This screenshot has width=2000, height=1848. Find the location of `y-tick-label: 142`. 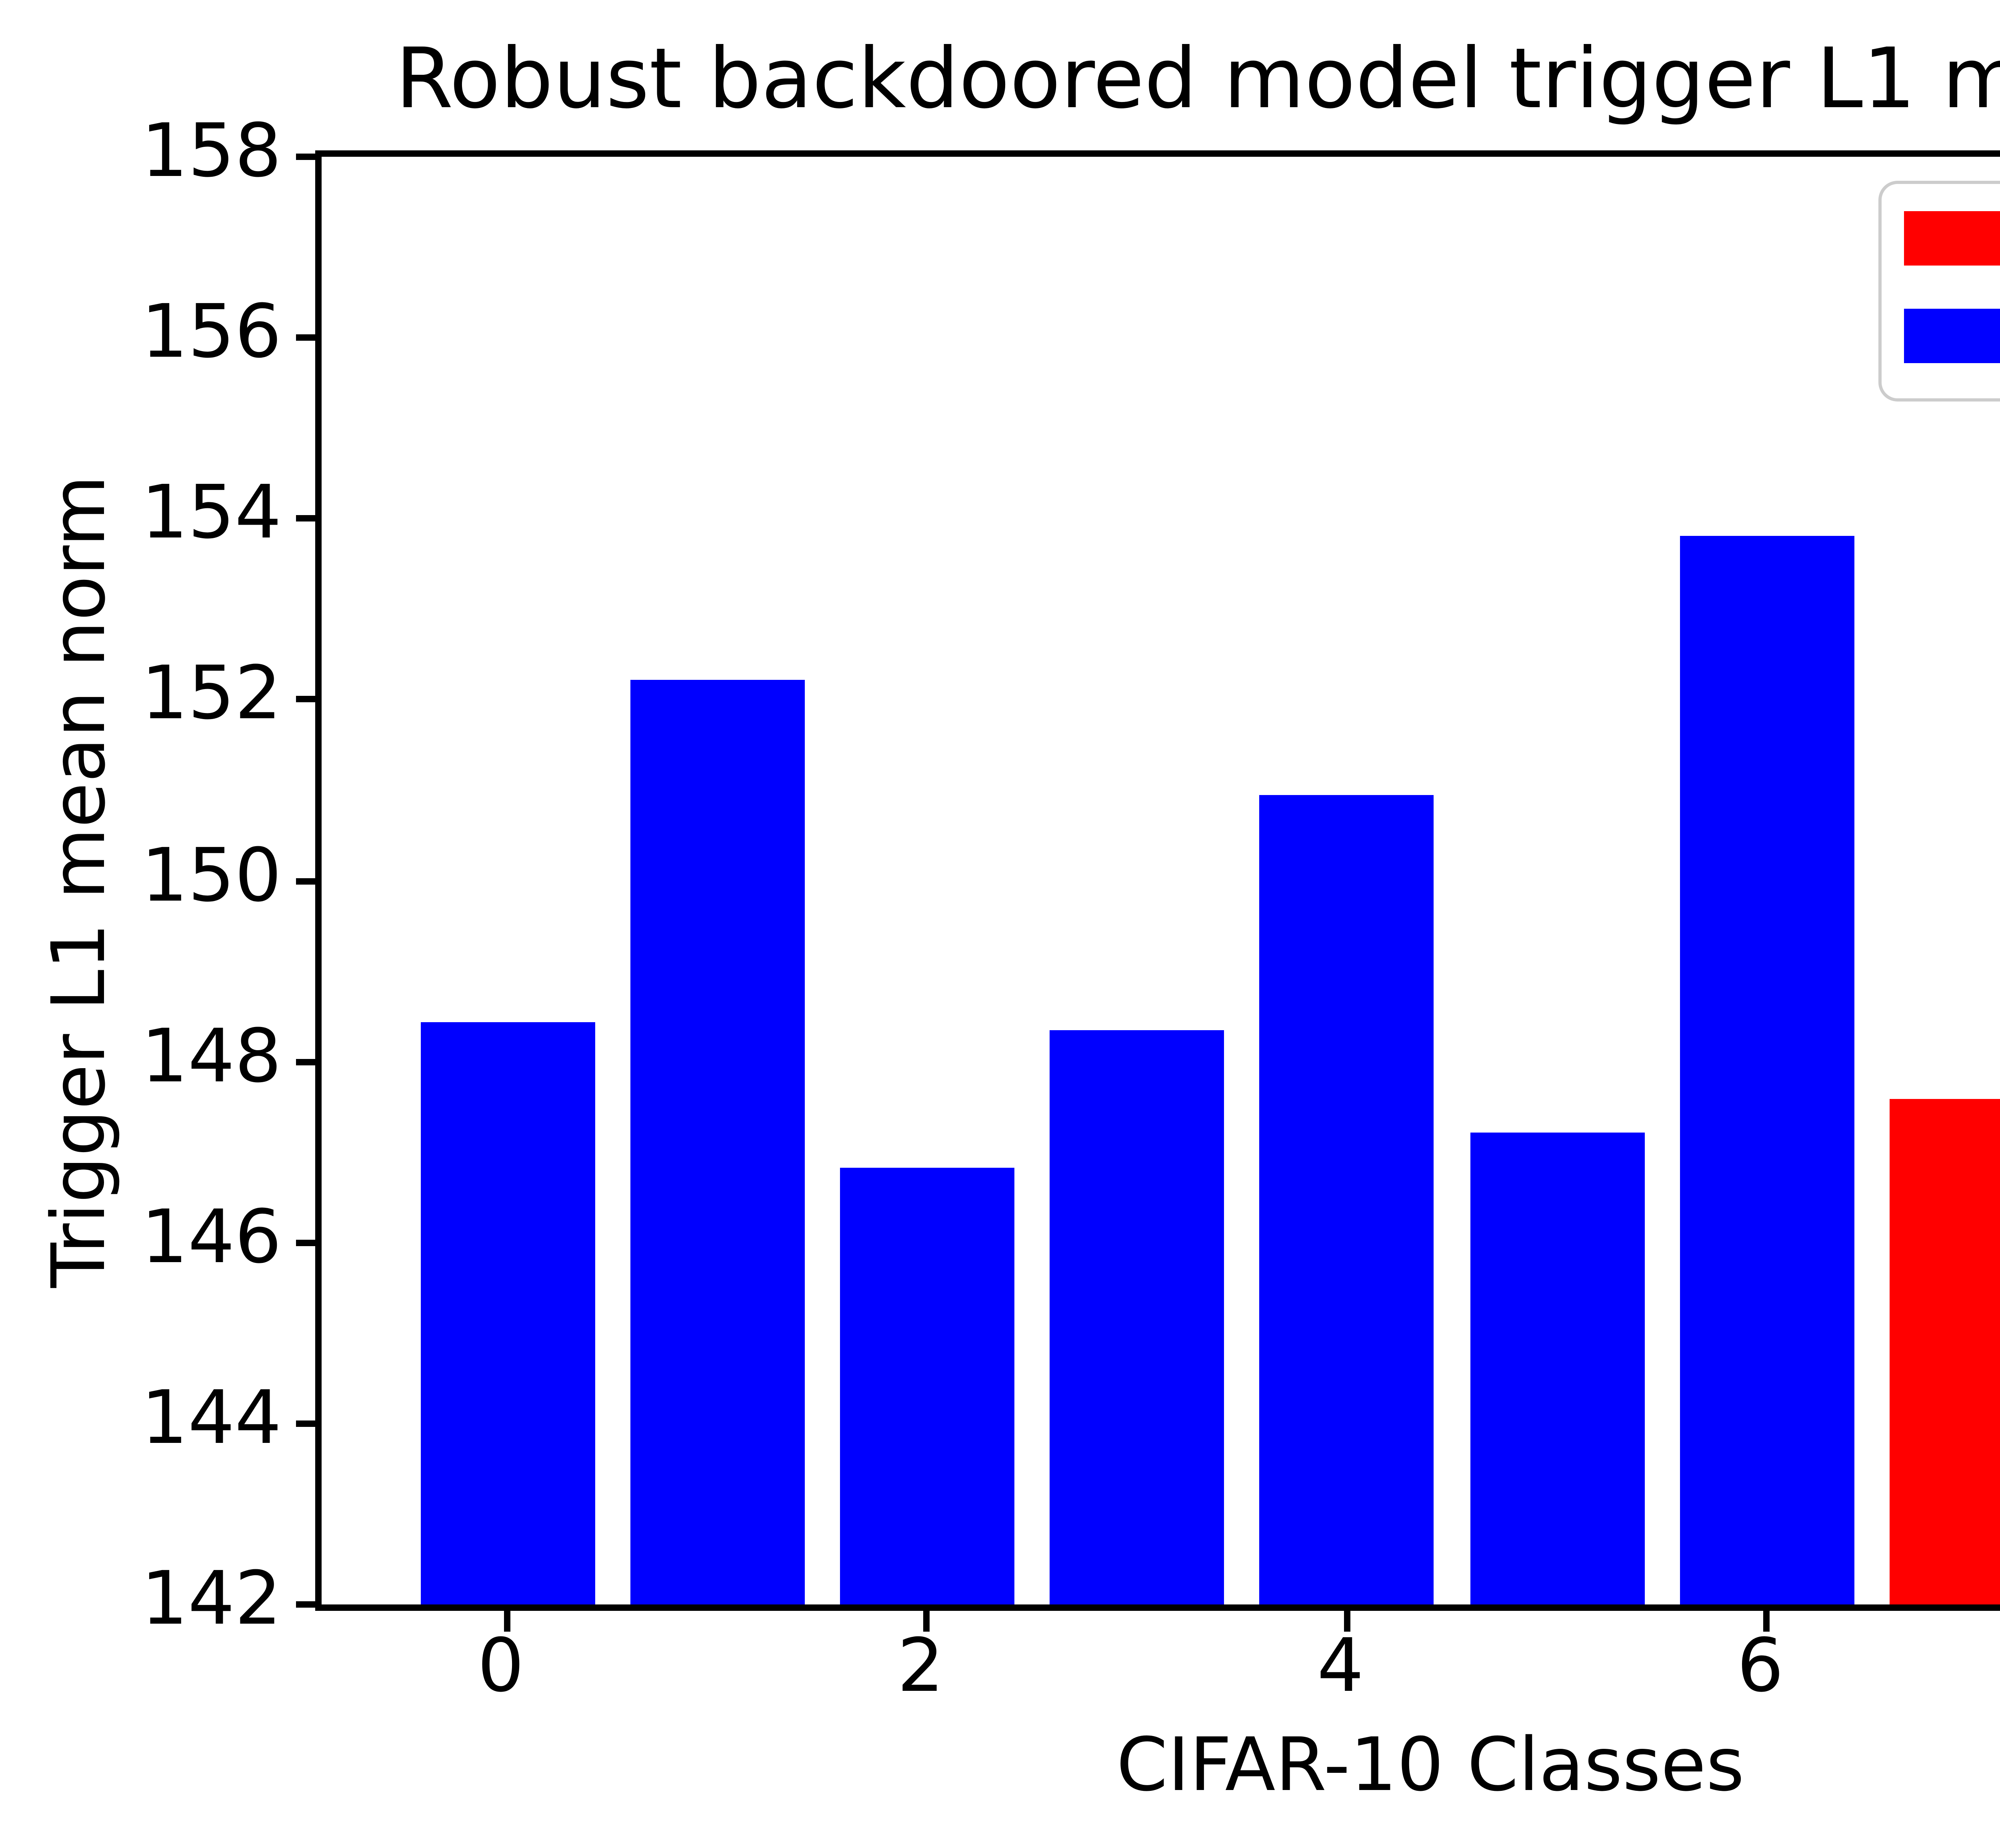

y-tick-label: 142 is located at coordinates (211, 1598).